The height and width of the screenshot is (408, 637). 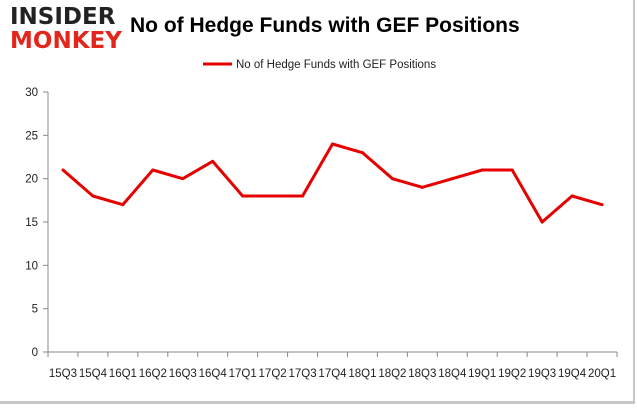 I want to click on x-tick-label: 19Q1, so click(x=482, y=374).